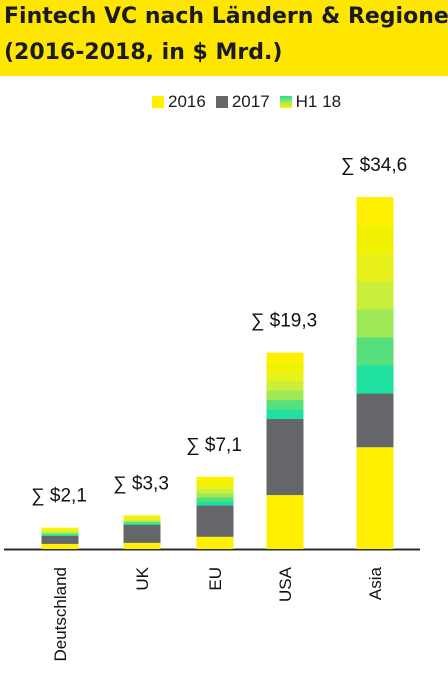  I want to click on legend-item-2016: 2016, so click(179, 102).